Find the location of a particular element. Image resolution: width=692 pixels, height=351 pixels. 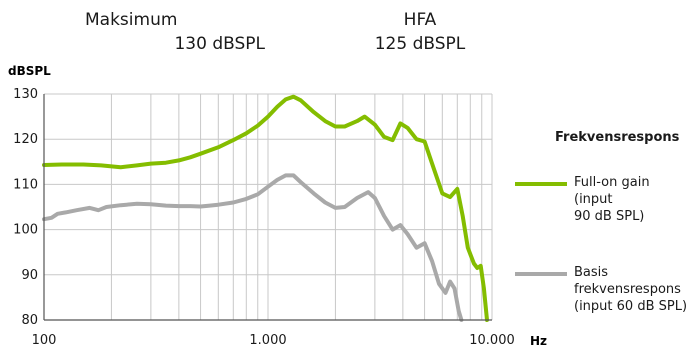

y-tick-label: 100 is located at coordinates (25, 230).